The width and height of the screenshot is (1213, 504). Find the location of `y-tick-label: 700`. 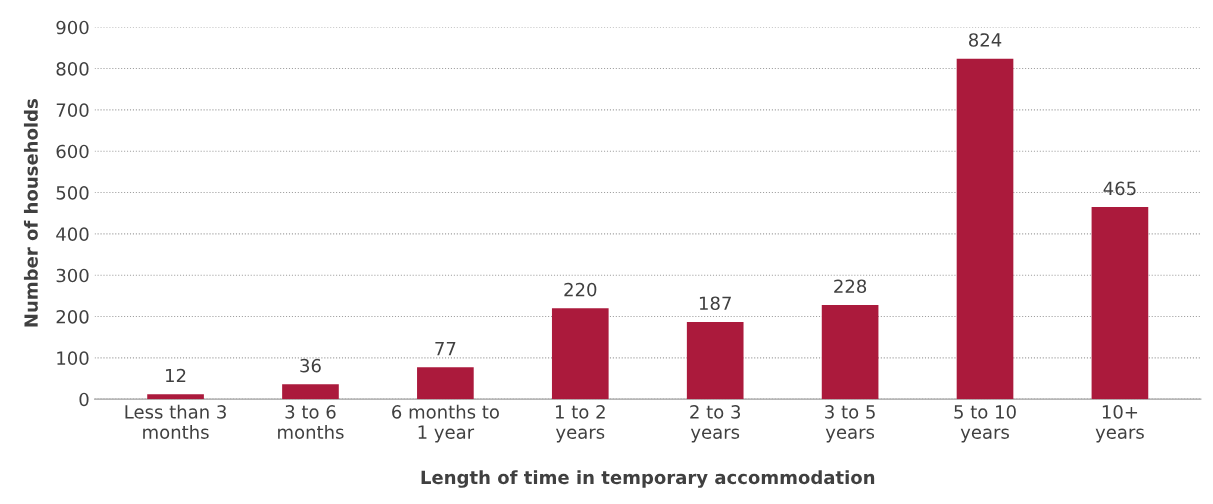

y-tick-label: 700 is located at coordinates (72, 110).